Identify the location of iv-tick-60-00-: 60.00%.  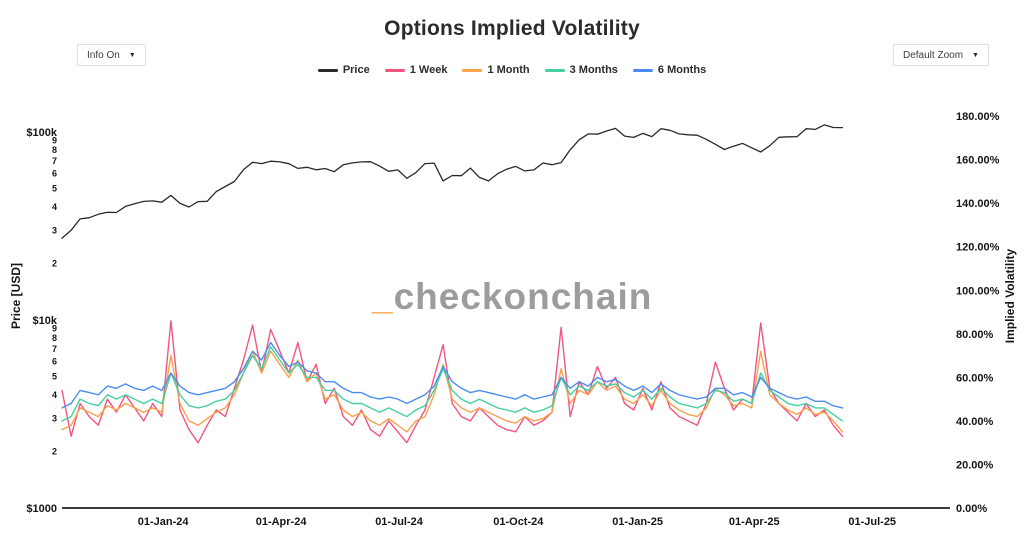
(975, 378).